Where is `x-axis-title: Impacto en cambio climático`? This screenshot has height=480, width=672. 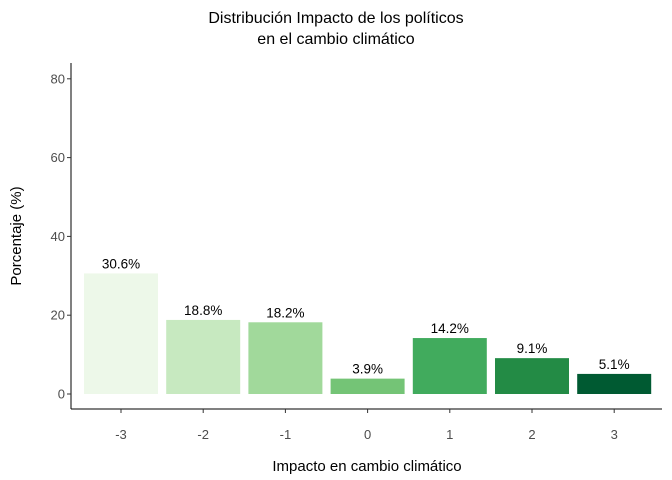
x-axis-title: Impacto en cambio climático is located at coordinates (366, 466).